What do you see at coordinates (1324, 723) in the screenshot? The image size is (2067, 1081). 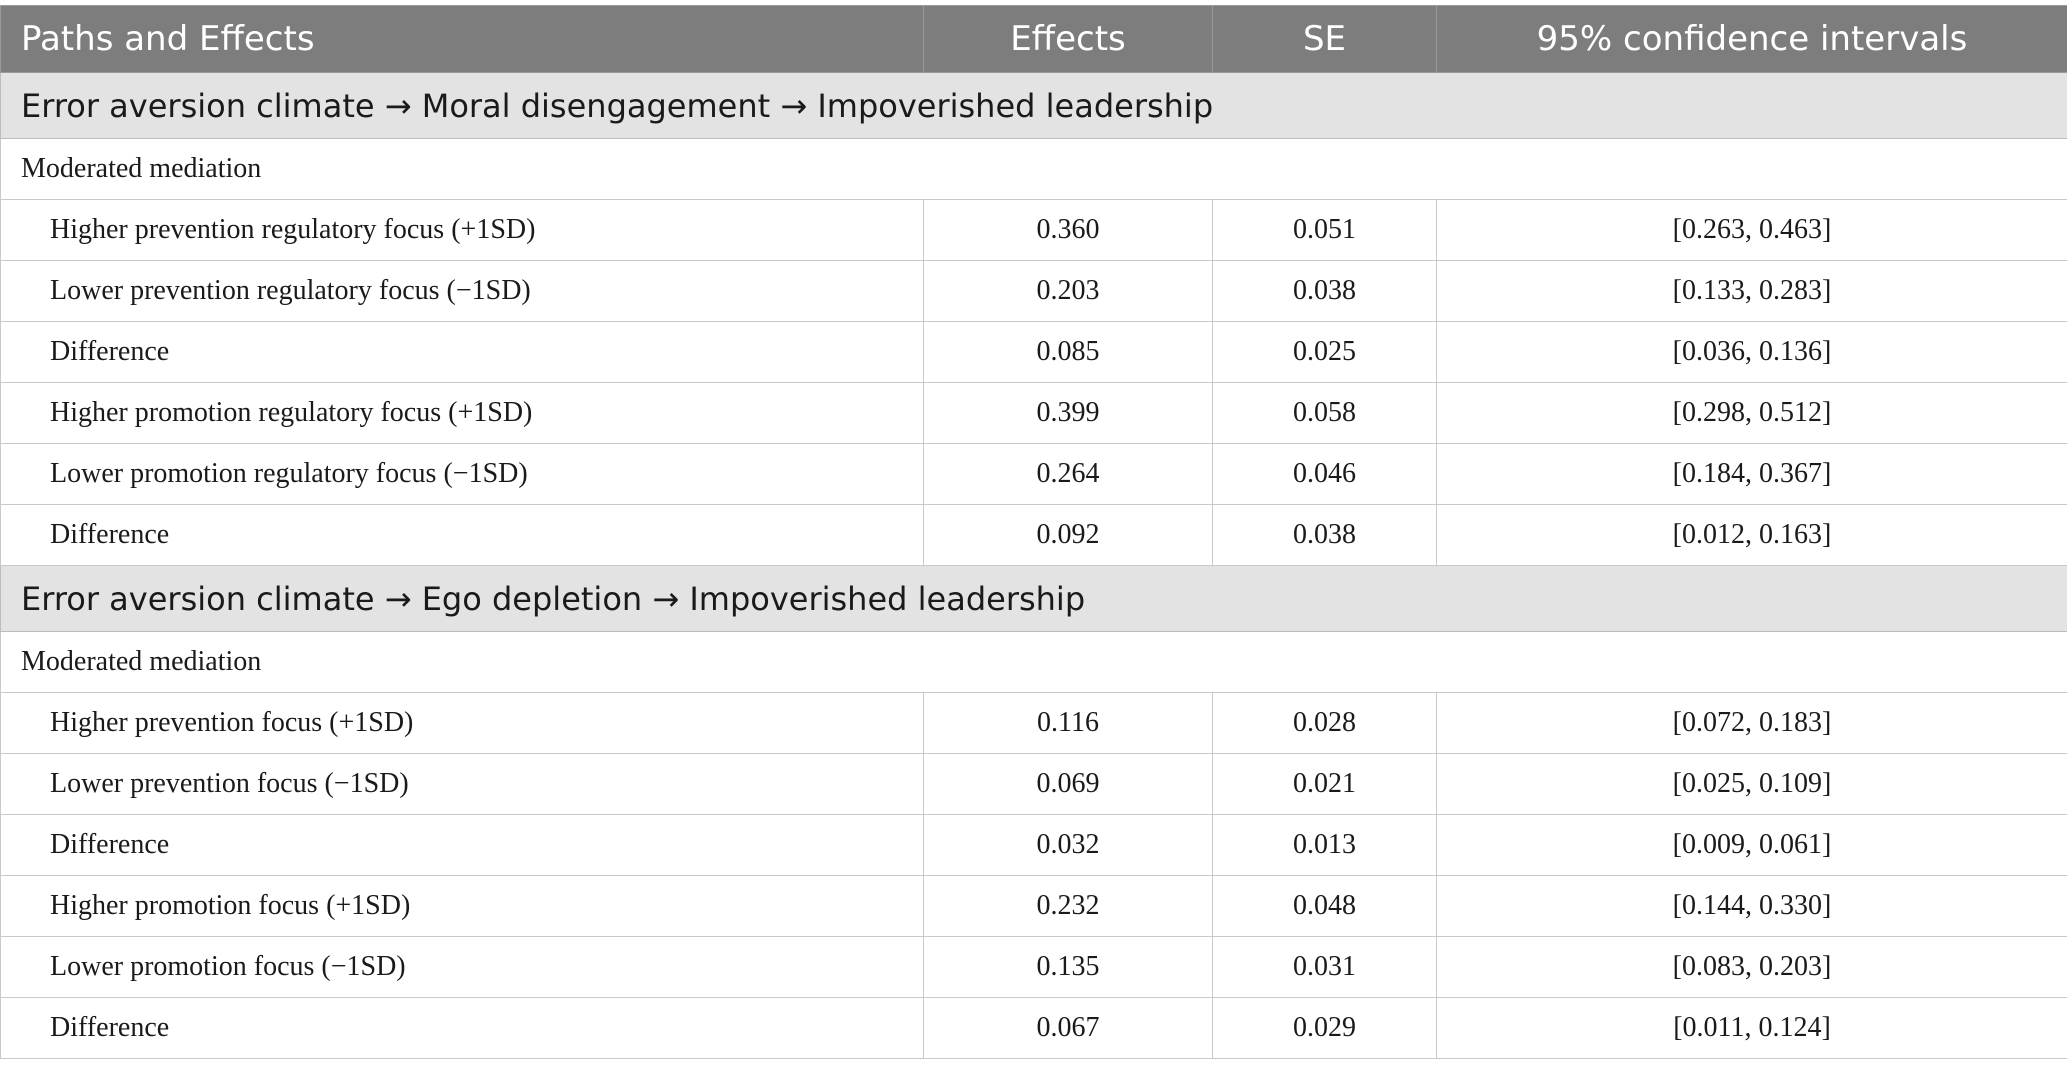 I see `row-se: 0.028` at bounding box center [1324, 723].